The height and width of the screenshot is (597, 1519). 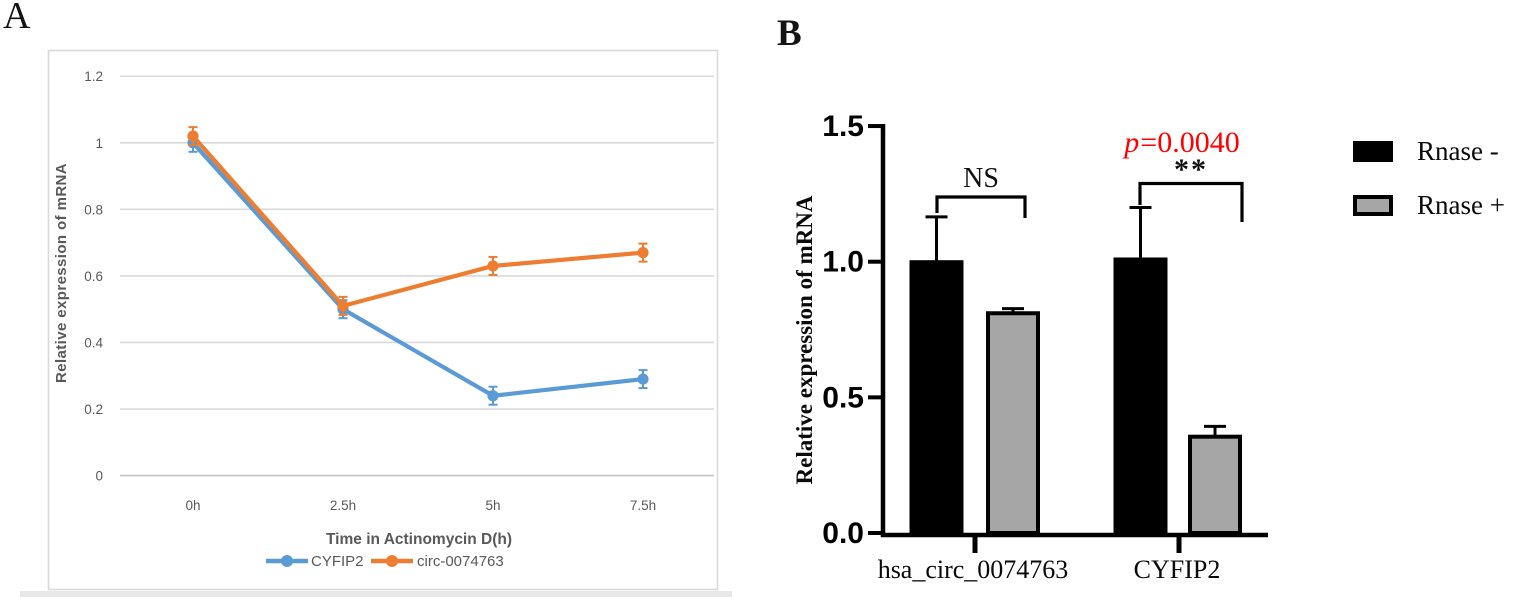 I want to click on panel-a-label: A, so click(x=17, y=18).